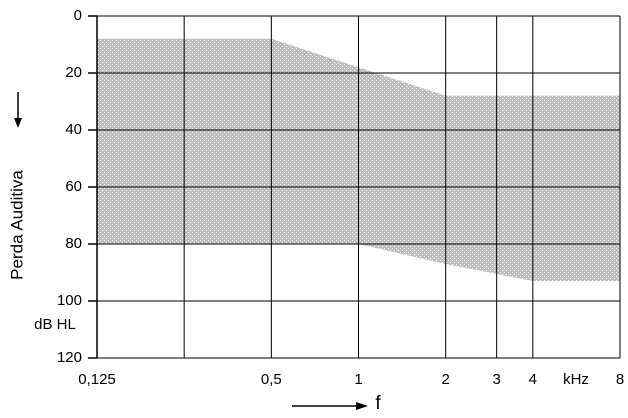  I want to click on x-arrow-head, so click(362, 406).